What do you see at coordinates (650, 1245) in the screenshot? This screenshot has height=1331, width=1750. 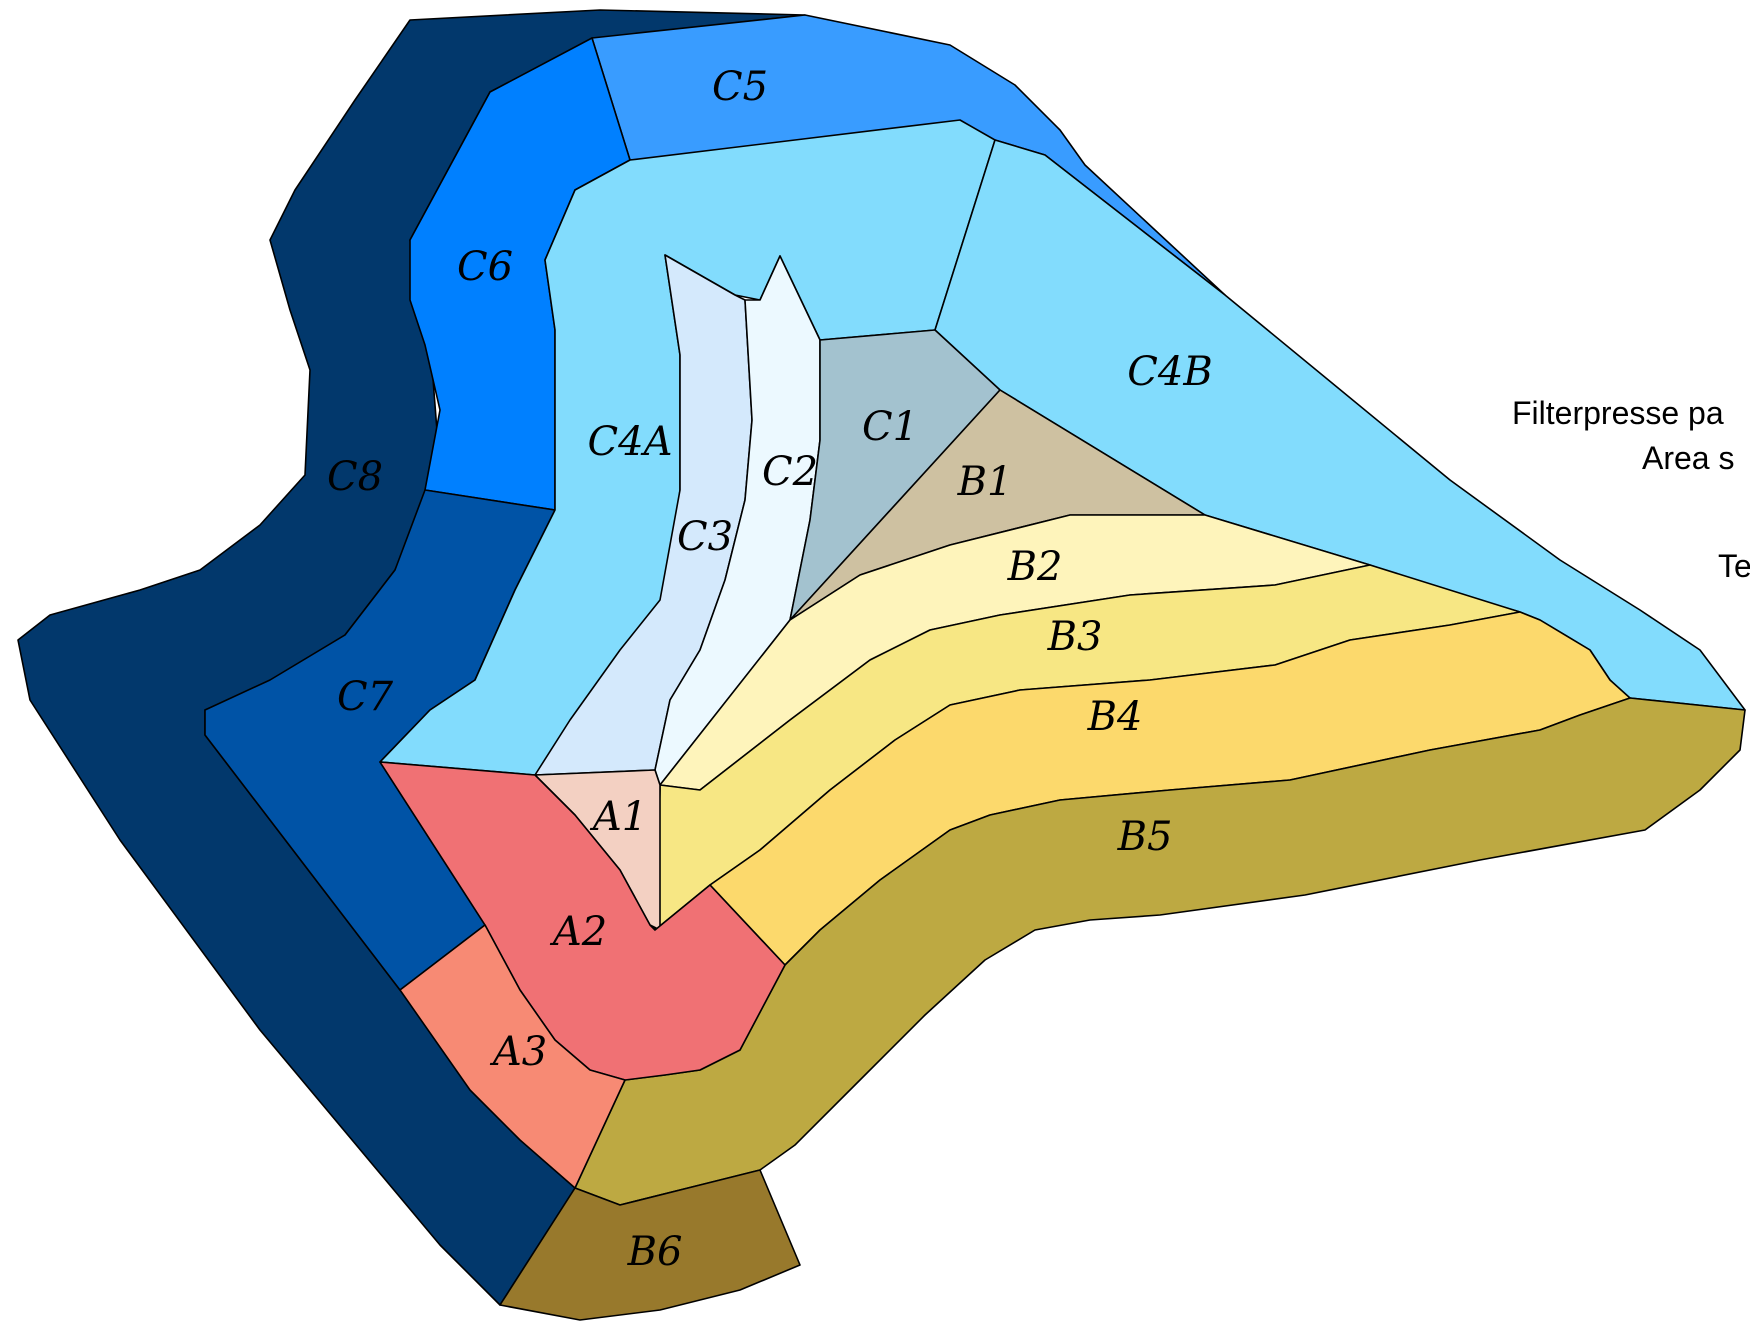 I see `zone-b6` at bounding box center [650, 1245].